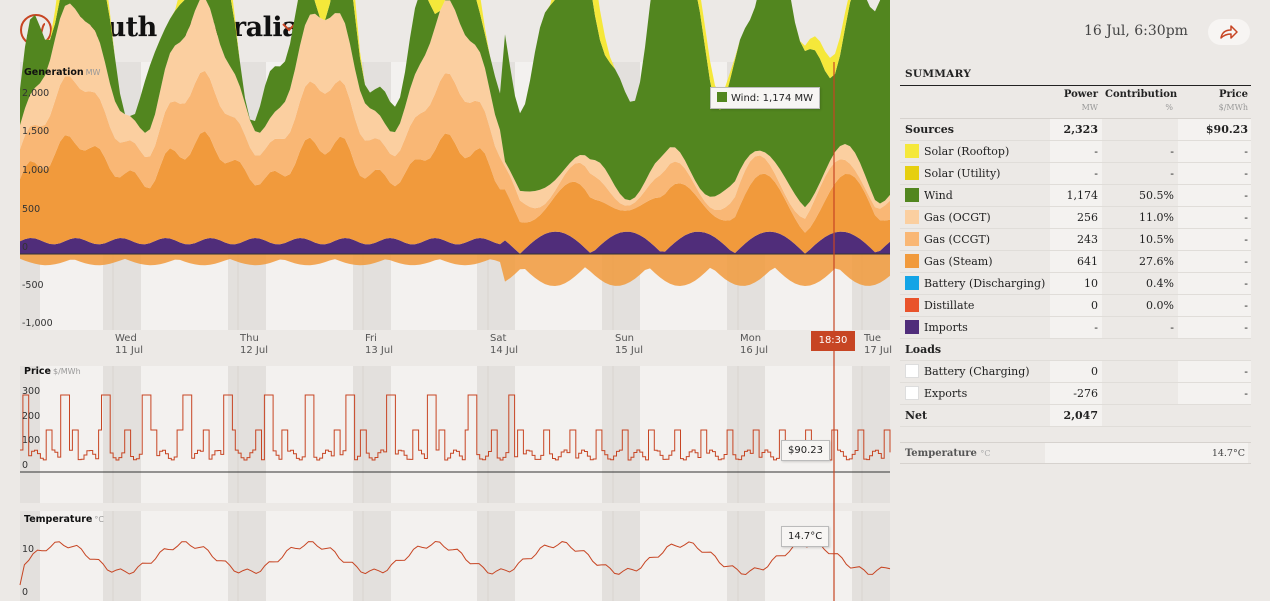  What do you see at coordinates (93, 72) in the screenshot?
I see `generation-unit: MW` at bounding box center [93, 72].